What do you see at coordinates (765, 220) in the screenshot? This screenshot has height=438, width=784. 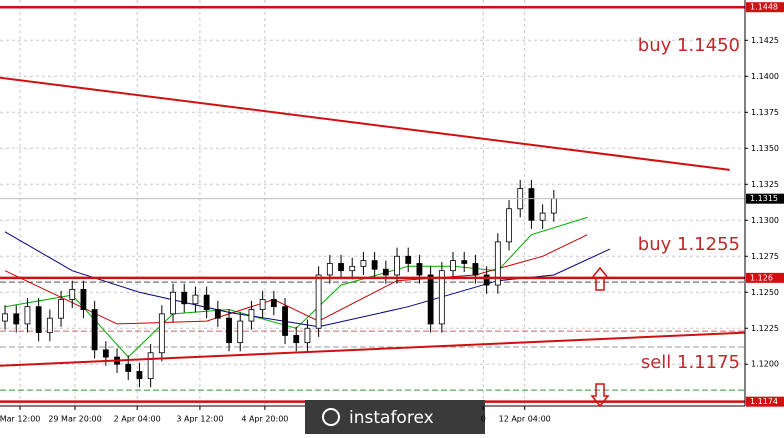 I see `y-tick-label: 1.1300` at bounding box center [765, 220].